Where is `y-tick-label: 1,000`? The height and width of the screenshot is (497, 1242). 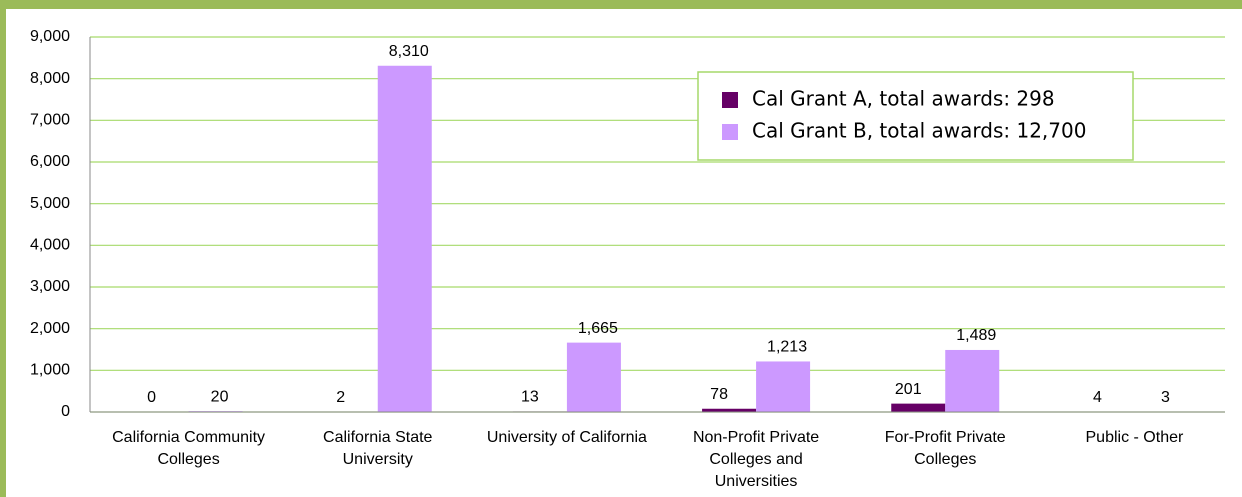 y-tick-label: 1,000 is located at coordinates (50, 370).